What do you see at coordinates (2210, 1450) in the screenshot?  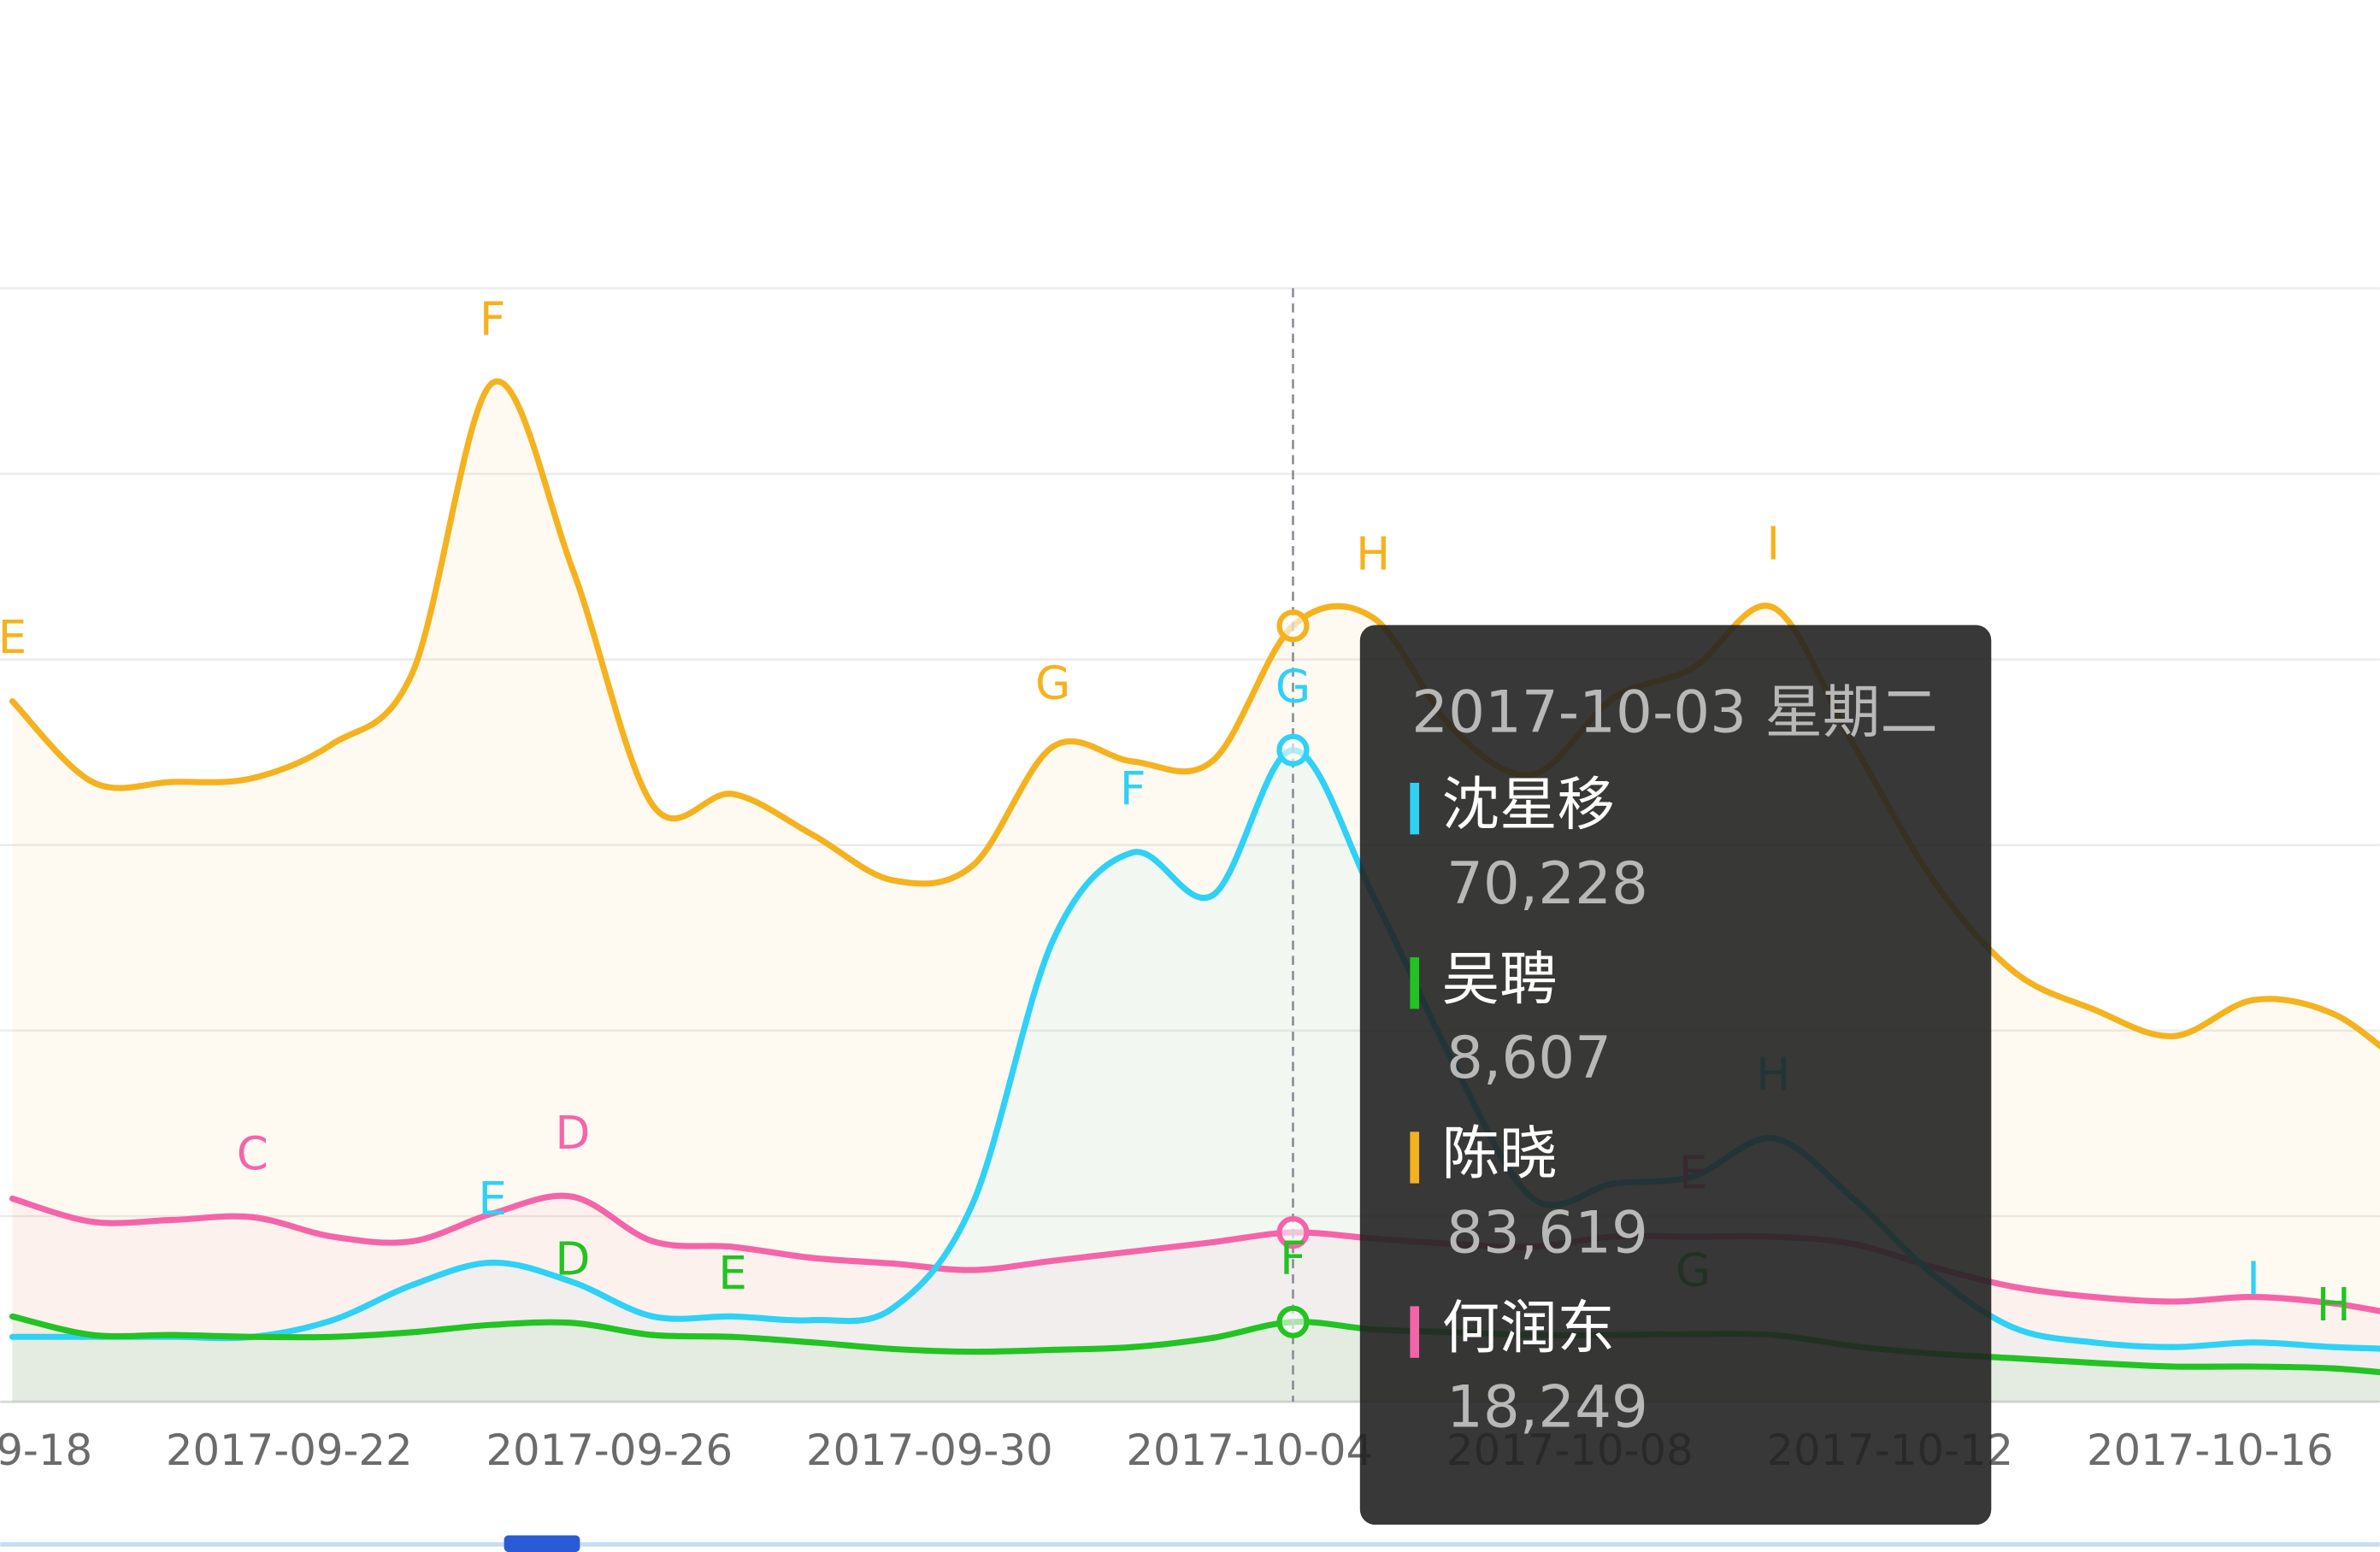 I see `x-tick-label: 2017-10-16` at bounding box center [2210, 1450].